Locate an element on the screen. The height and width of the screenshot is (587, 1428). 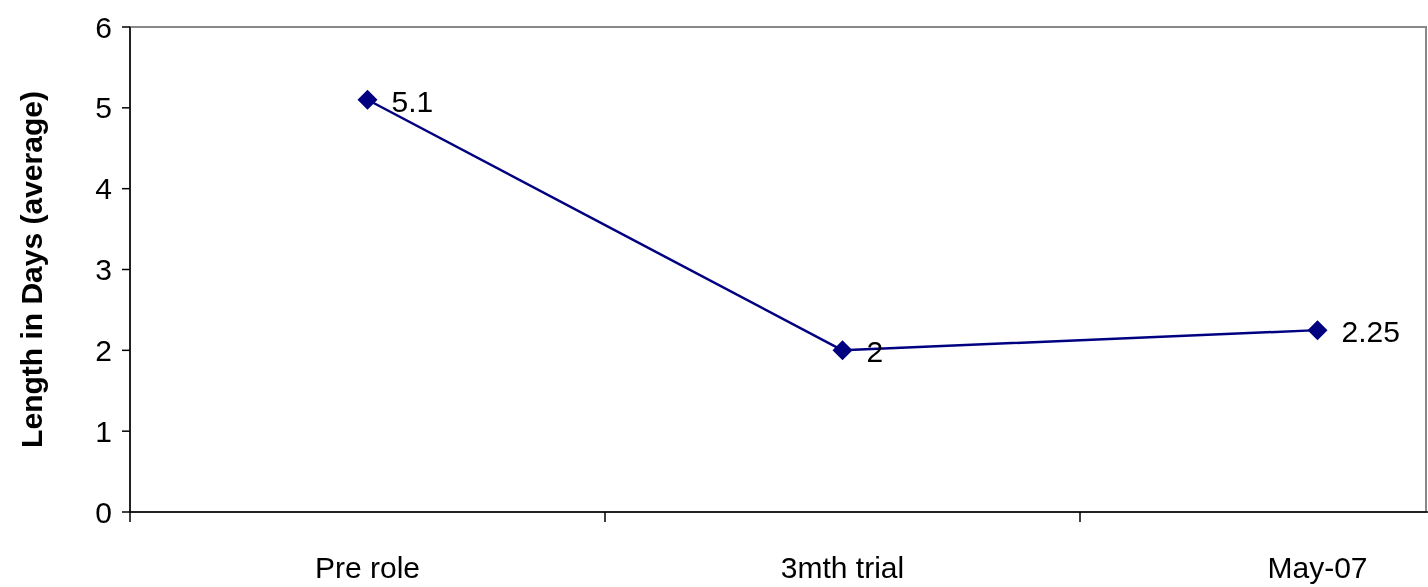
y-axis-title: Length in Days (average) is located at coordinates (31, 269).